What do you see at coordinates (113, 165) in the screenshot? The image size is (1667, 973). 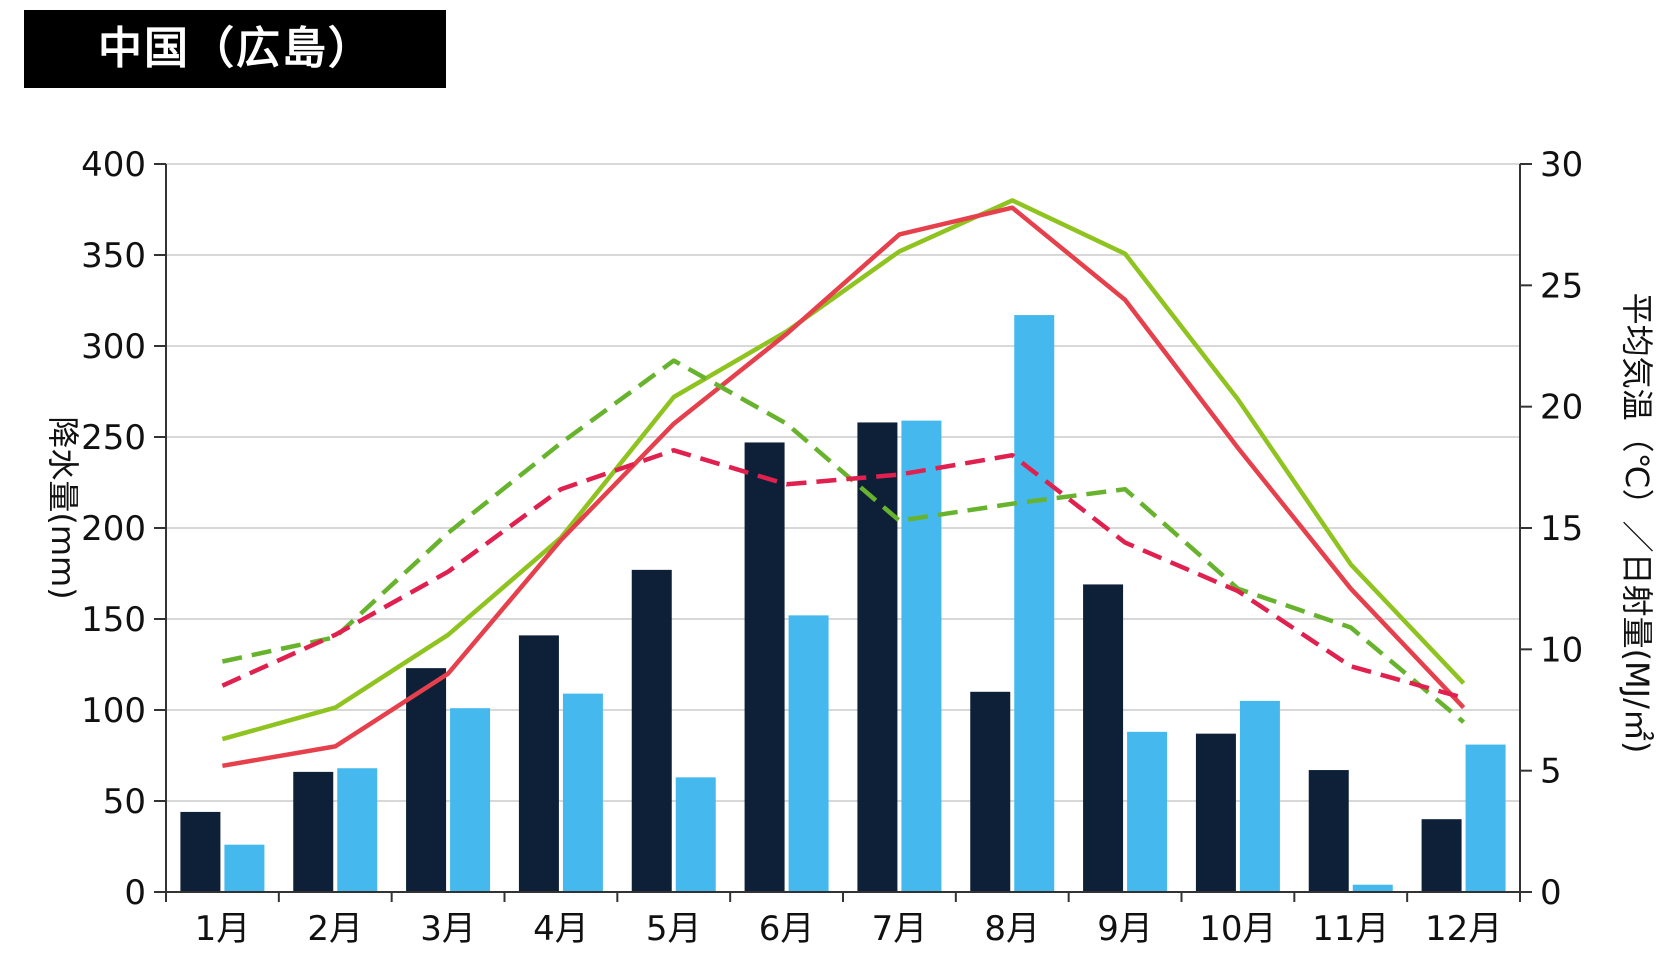 I see `left-tick-label: 400` at bounding box center [113, 165].